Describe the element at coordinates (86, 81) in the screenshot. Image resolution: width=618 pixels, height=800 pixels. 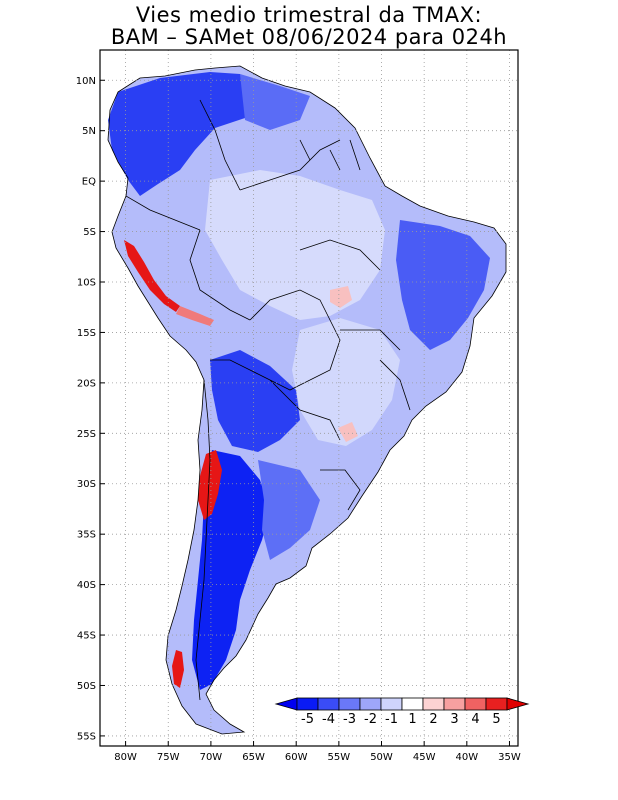
I see `lat-tick-label: 10N` at that location.